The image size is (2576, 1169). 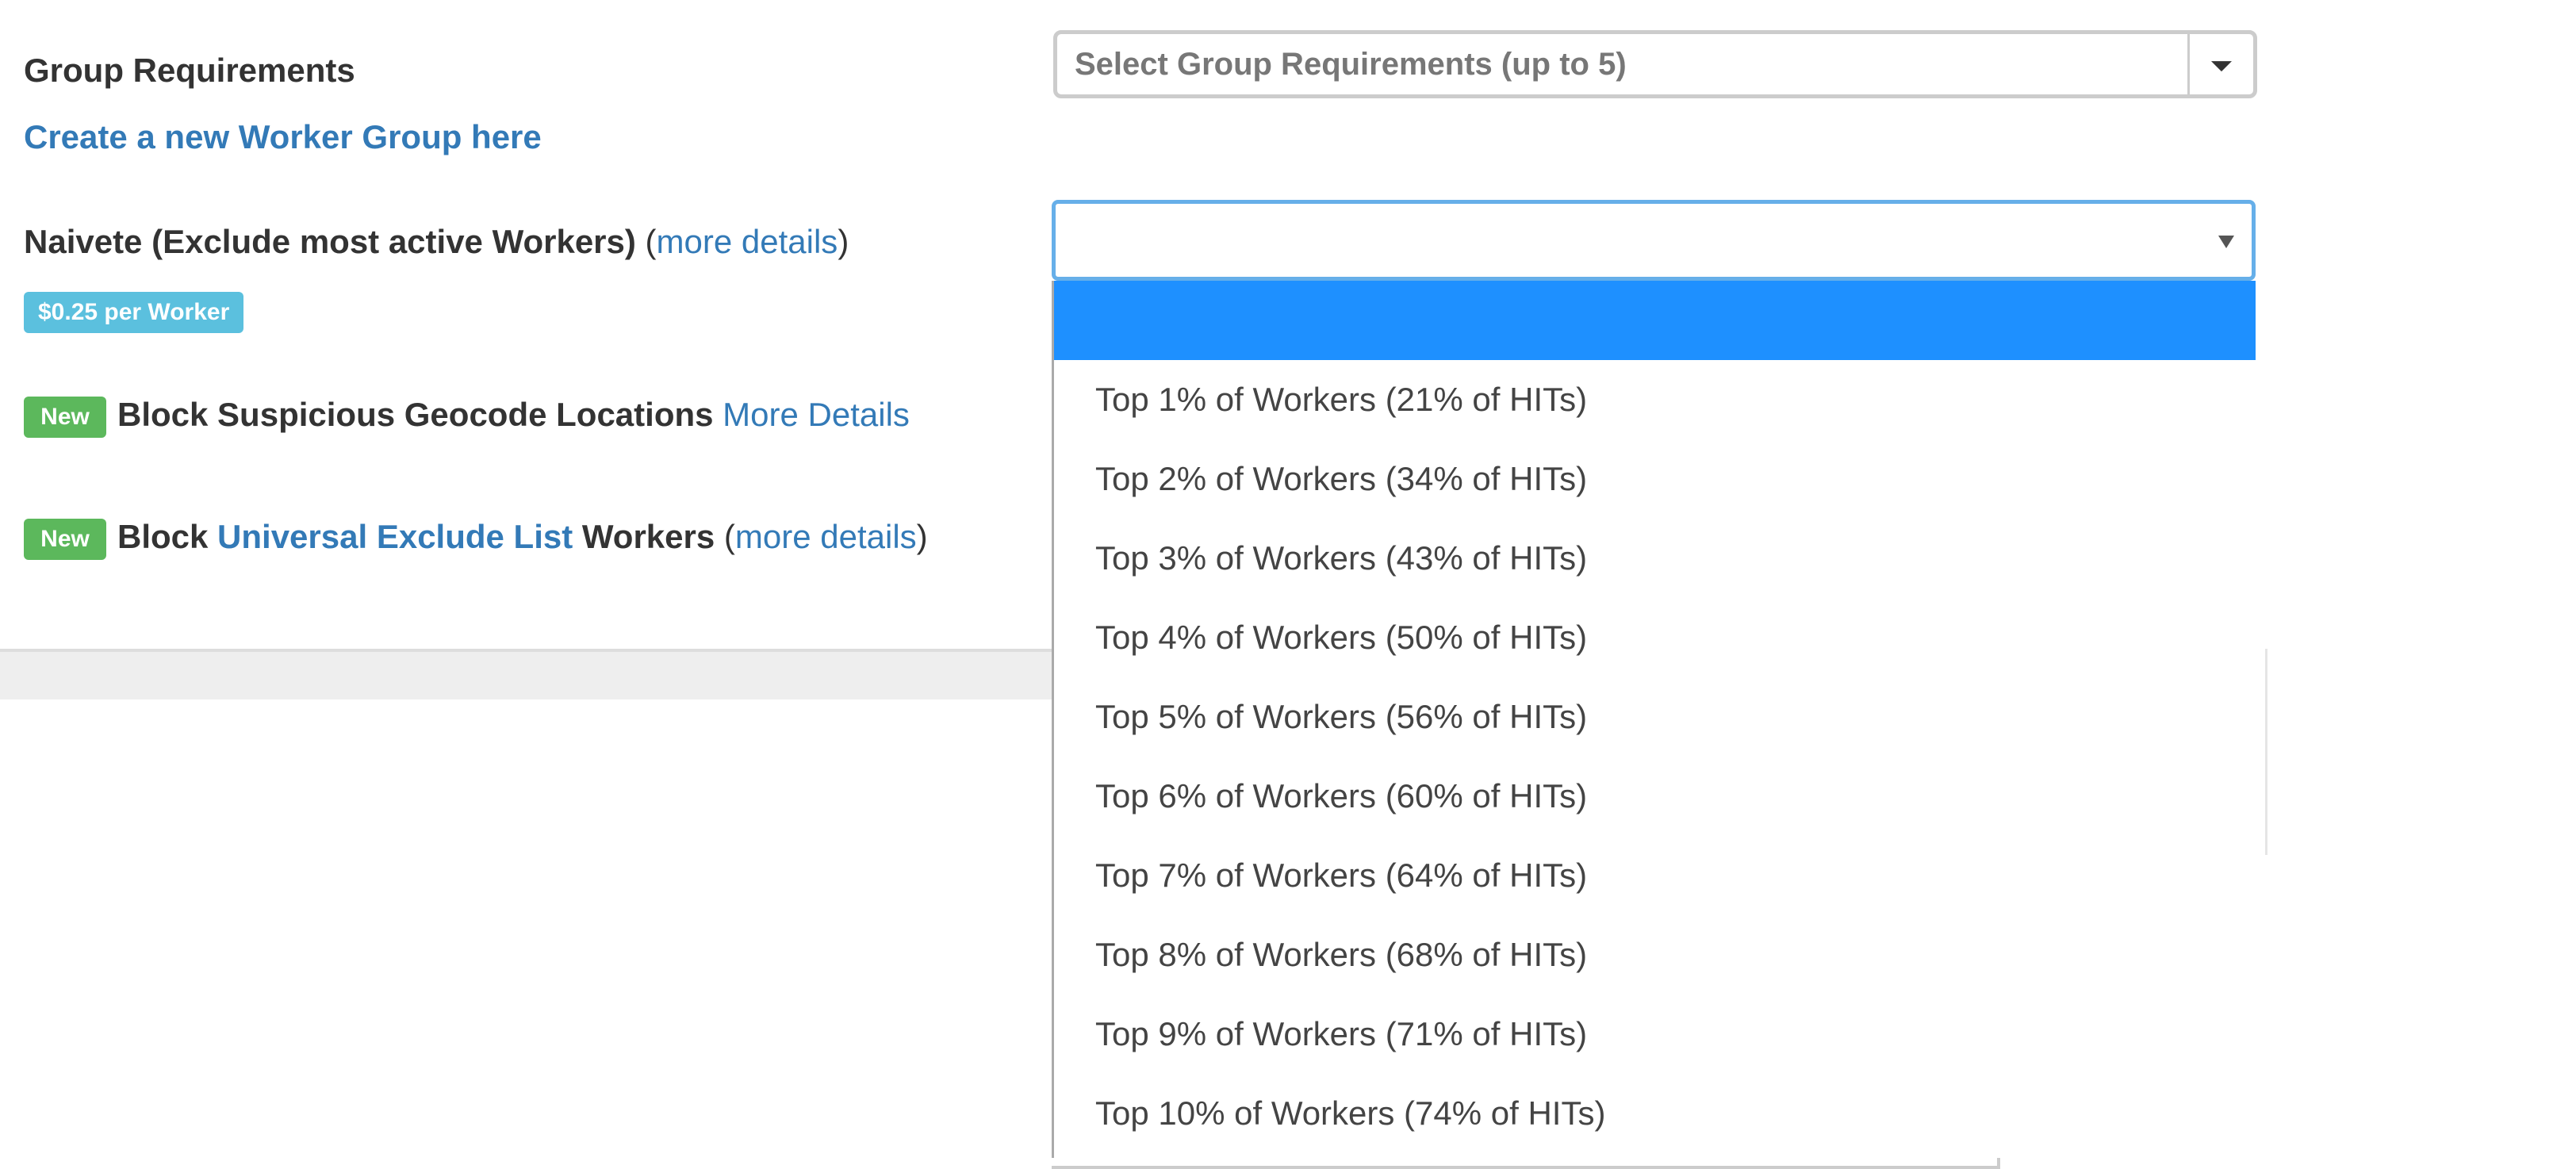 What do you see at coordinates (1341, 795) in the screenshot?
I see `dropdown-option: Top 6% of Workers (60% of HITs)` at bounding box center [1341, 795].